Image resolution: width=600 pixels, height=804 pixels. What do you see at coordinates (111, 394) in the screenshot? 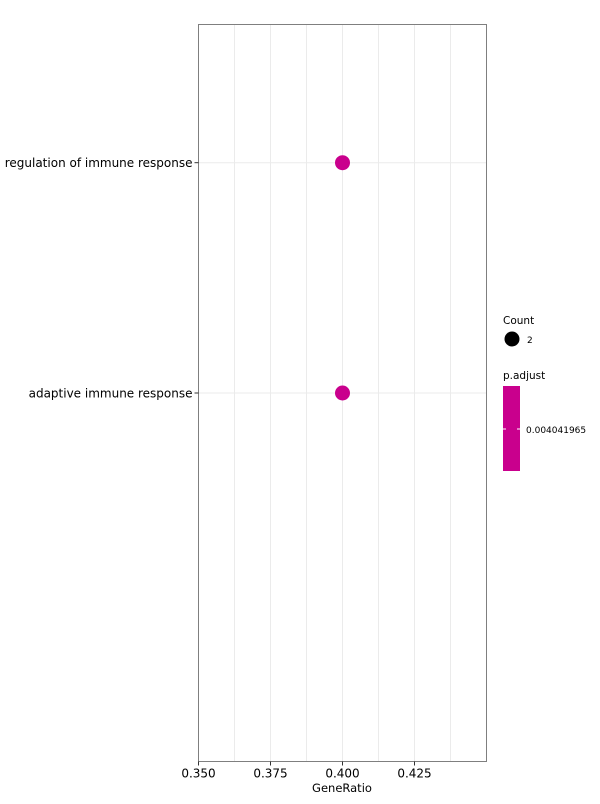
I see `y-tick-label: adaptive immune response` at bounding box center [111, 394].